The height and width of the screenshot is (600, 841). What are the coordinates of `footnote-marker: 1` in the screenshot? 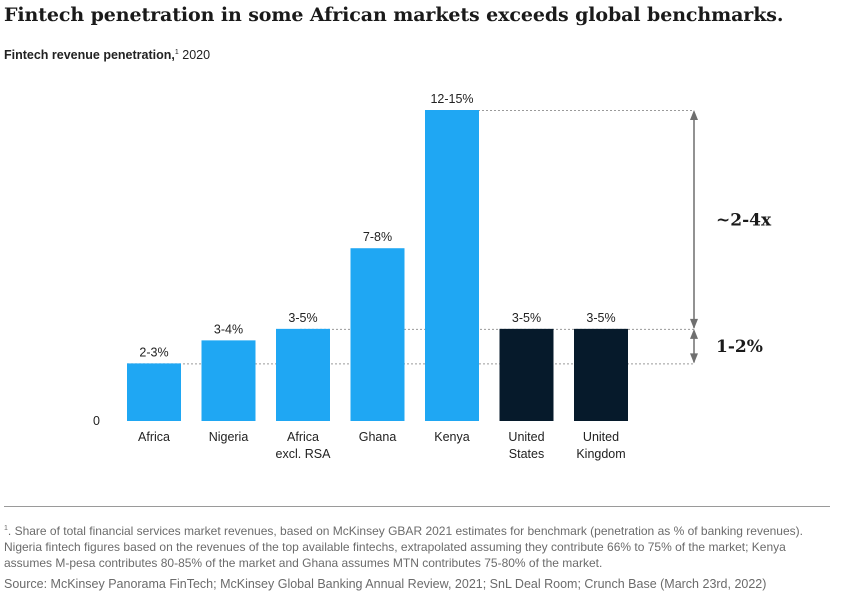 It's located at (6, 528).